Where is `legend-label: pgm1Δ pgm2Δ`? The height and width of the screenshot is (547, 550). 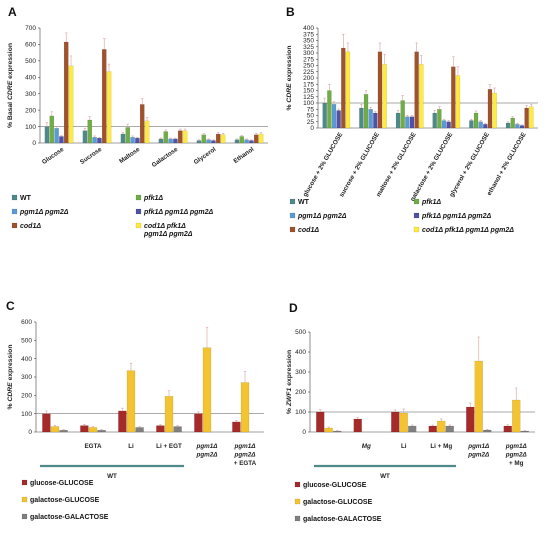 legend-label: pgm1Δ pgm2Δ is located at coordinates (44, 212).